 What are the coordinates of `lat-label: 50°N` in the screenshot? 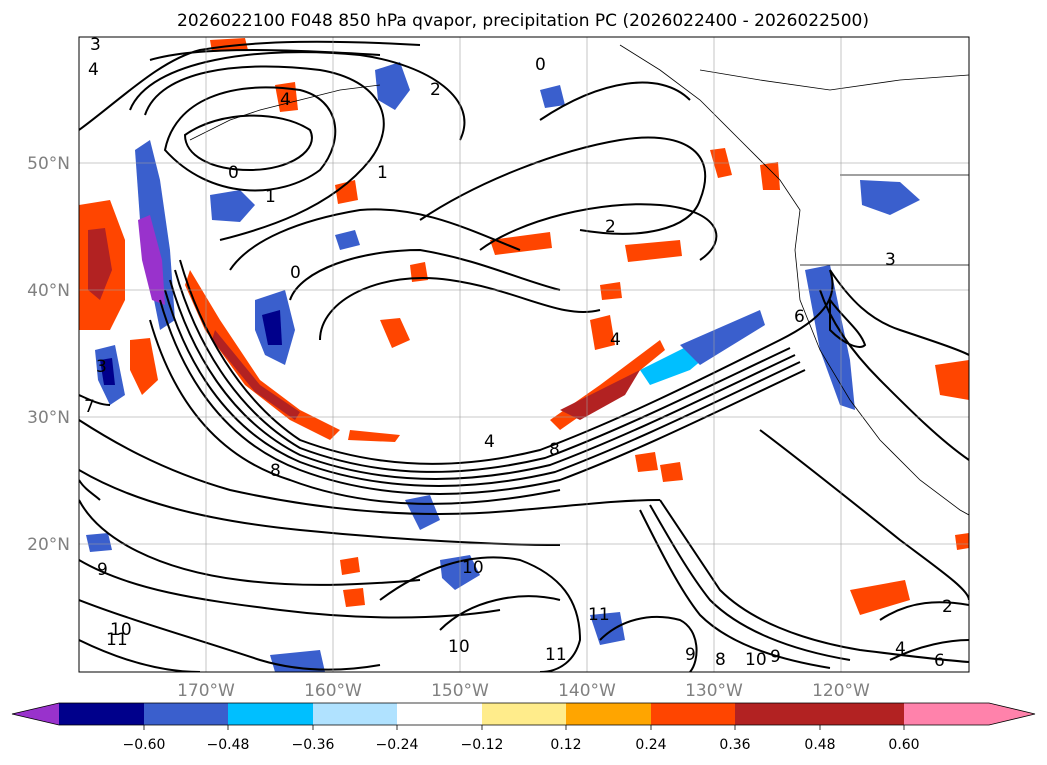 It's located at (48, 164).